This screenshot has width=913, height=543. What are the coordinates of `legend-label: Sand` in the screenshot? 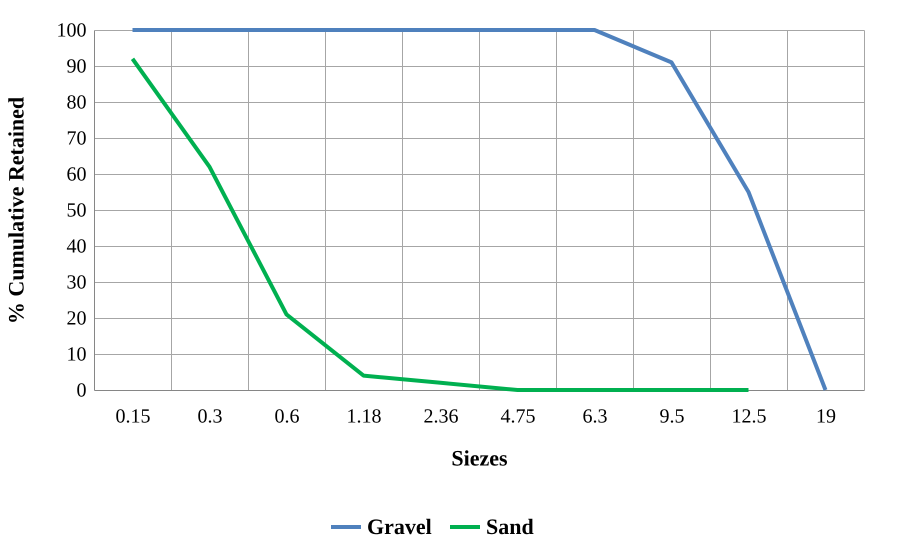 It's located at (510, 526).